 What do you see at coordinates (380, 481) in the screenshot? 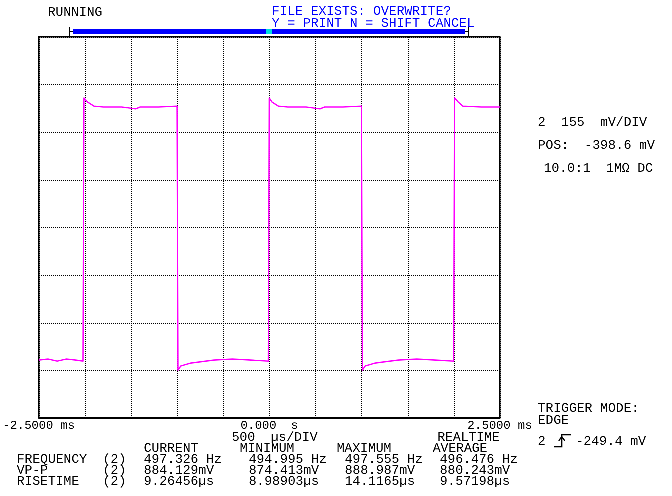
I see `text: 14.1165µs` at bounding box center [380, 481].